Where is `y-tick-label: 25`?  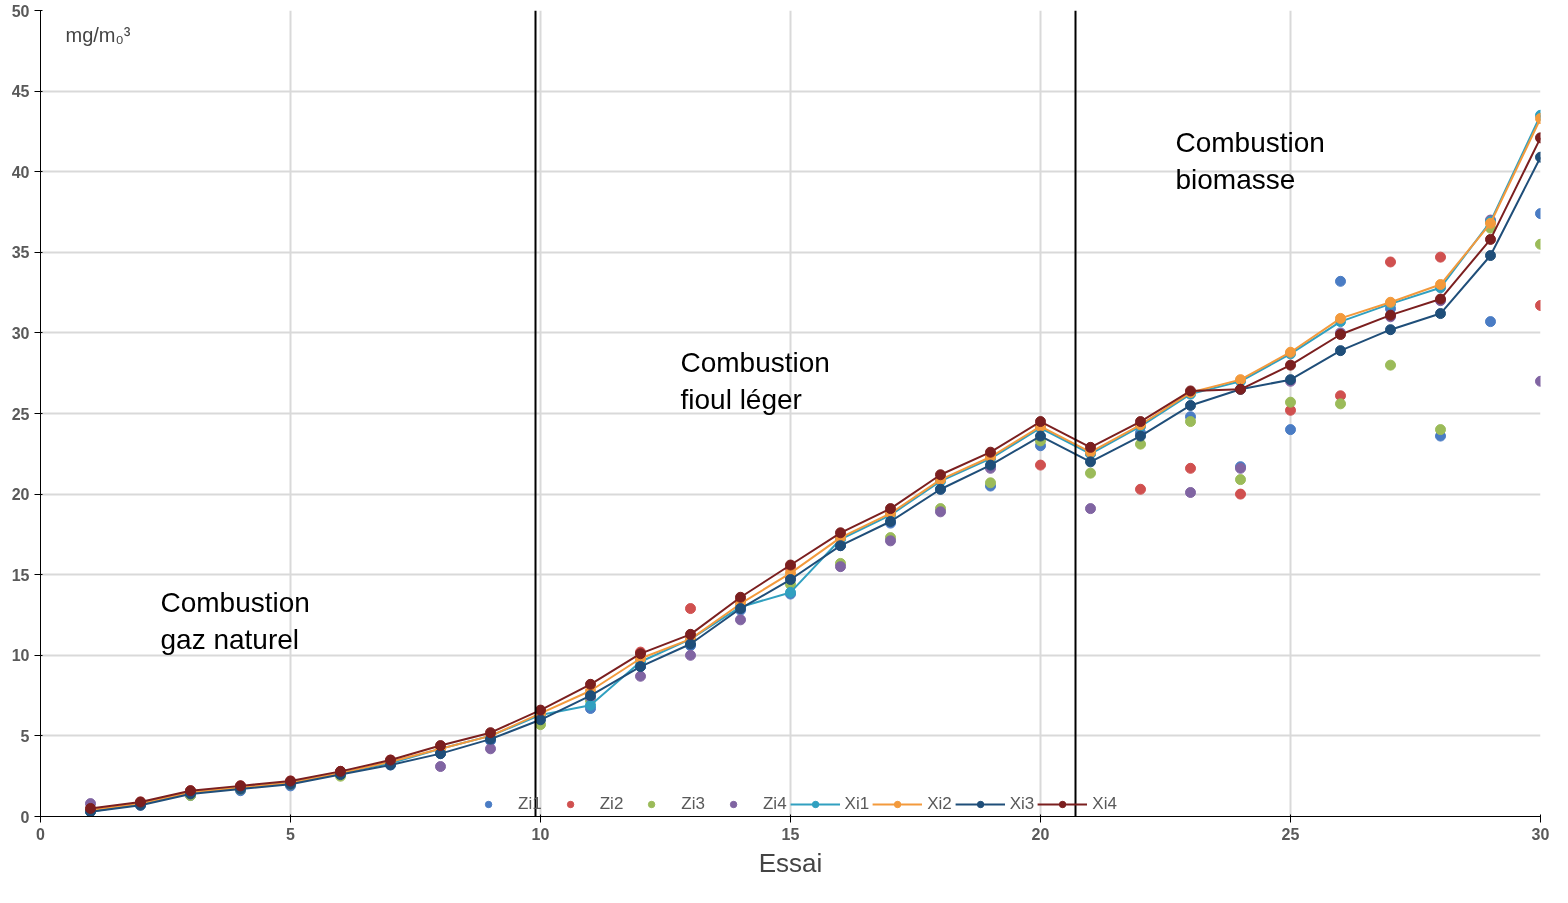
y-tick-label: 25 is located at coordinates (20, 414).